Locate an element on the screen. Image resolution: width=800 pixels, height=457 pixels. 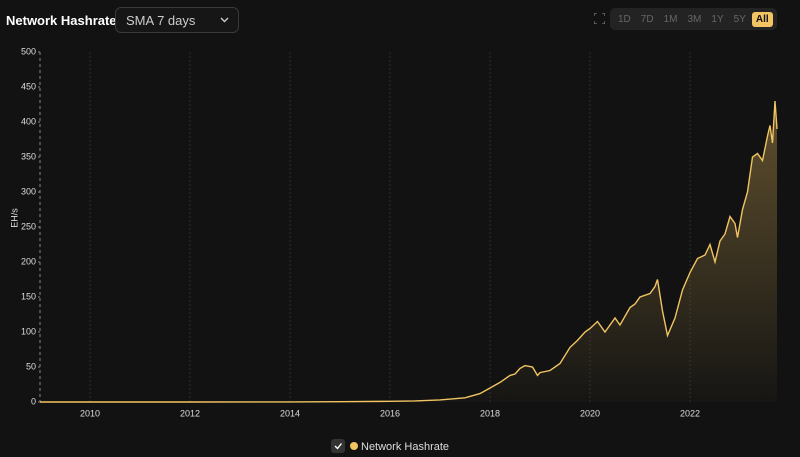
x-tick-label: 2012 is located at coordinates (190, 413).